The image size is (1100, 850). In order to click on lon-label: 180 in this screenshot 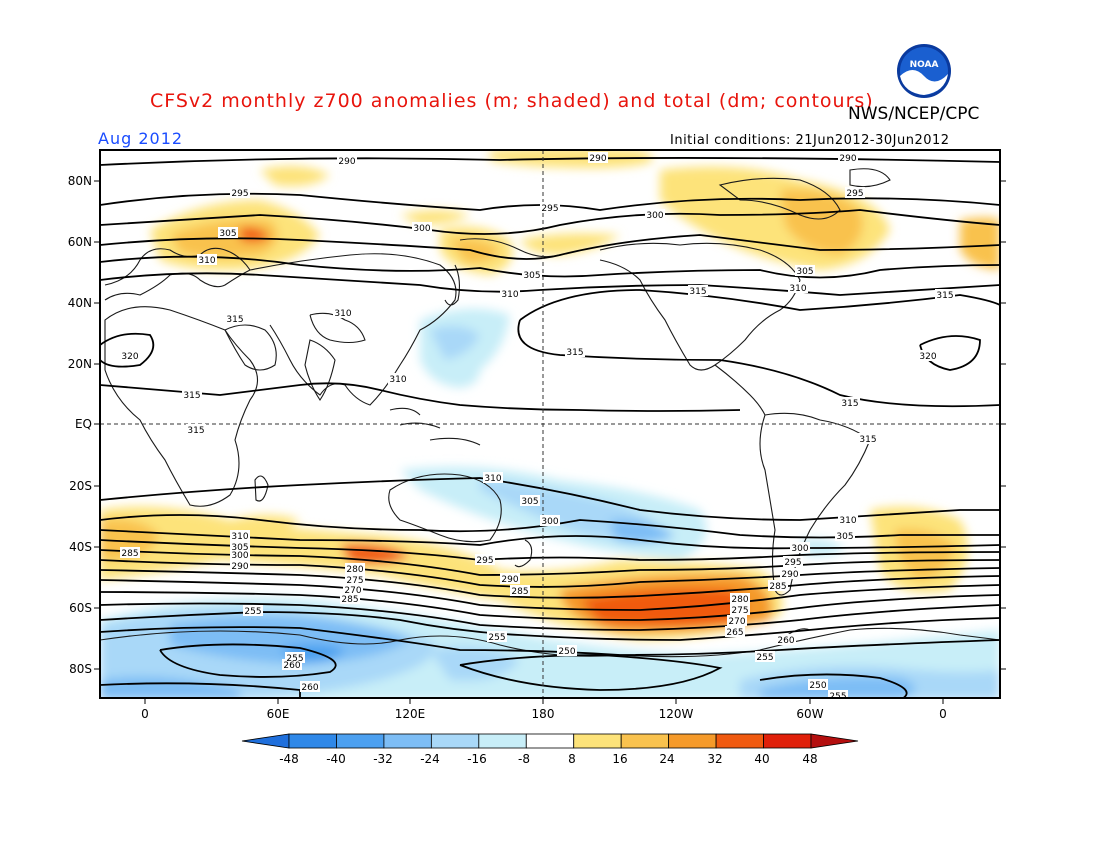, I will do `click(543, 714)`.